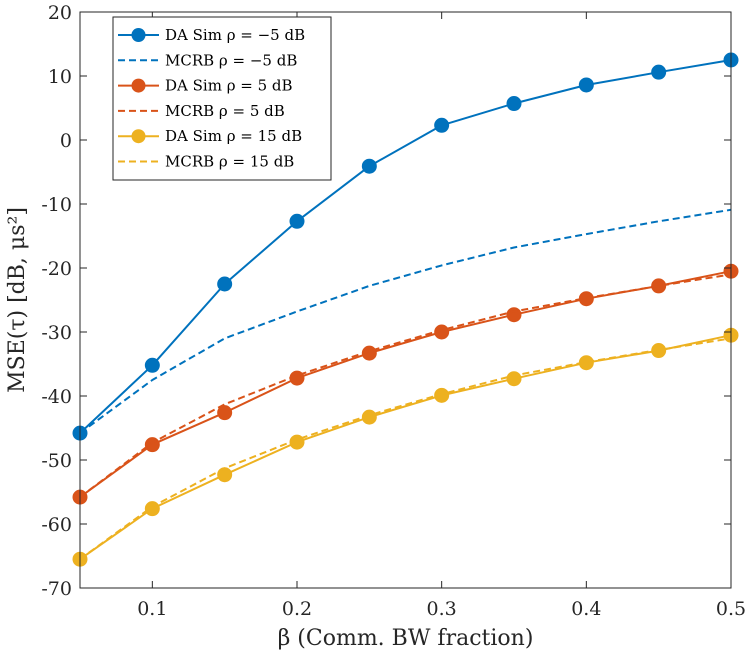 This screenshot has height=657, width=747. Describe the element at coordinates (406, 638) in the screenshot. I see `x-axis-label: β (Comm. BW fraction)` at that location.